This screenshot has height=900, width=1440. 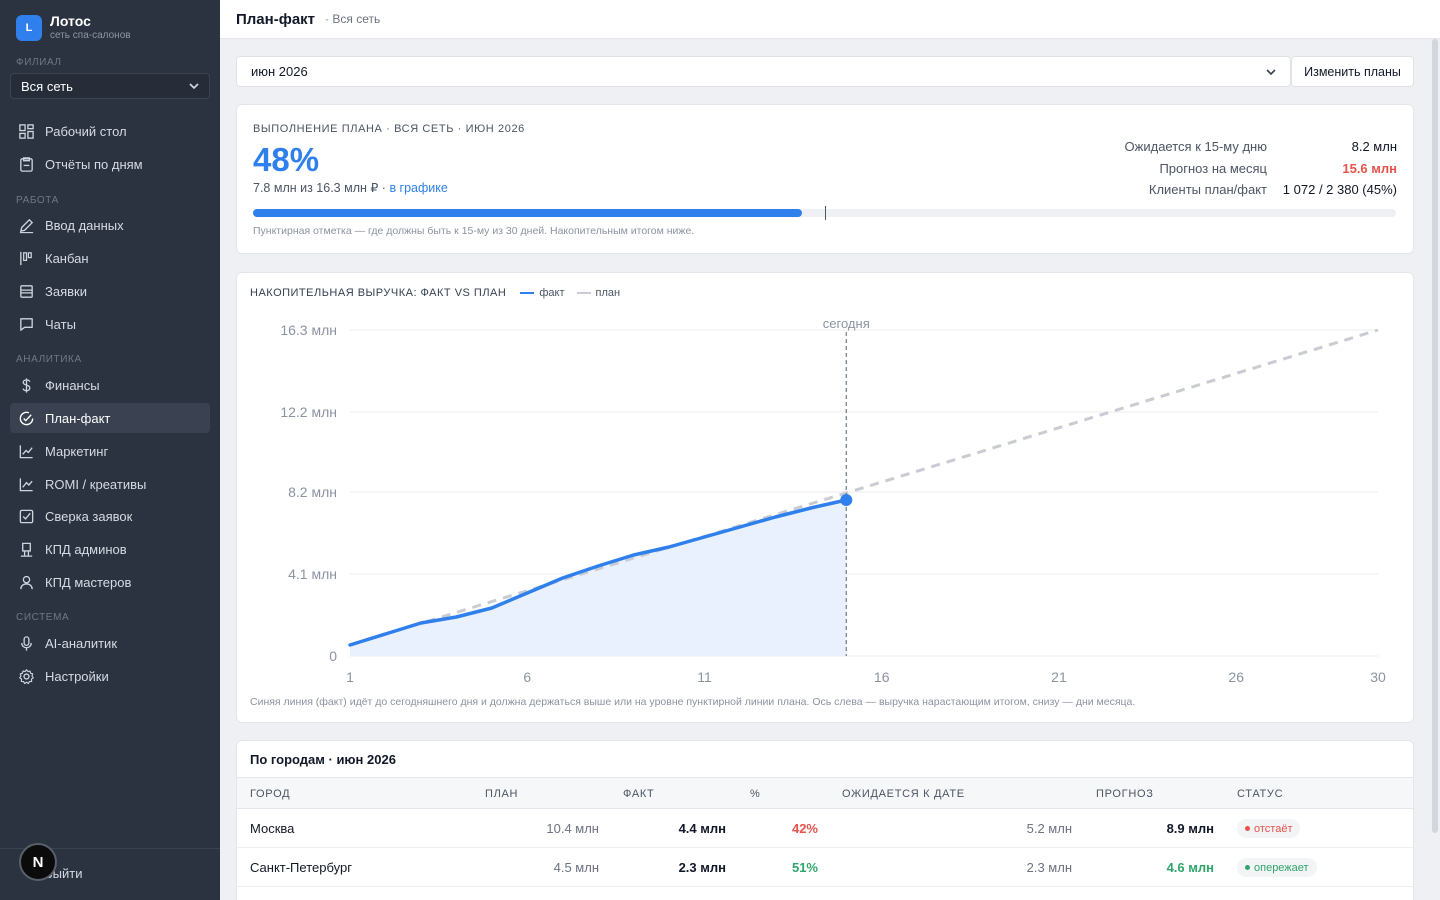 What do you see at coordinates (1190, 828) in the screenshot?
I see `cell-forecast: 8.9 млн` at bounding box center [1190, 828].